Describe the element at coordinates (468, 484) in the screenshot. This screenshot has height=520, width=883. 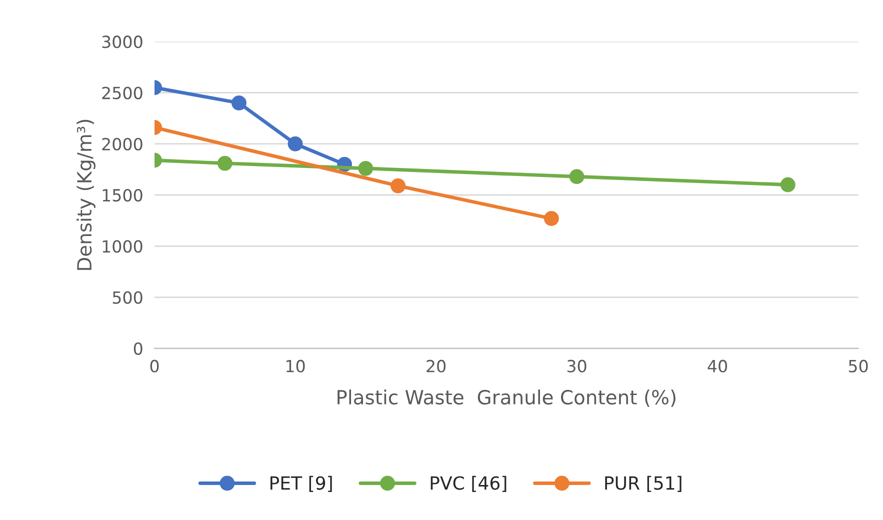
I see `legend-label: PVC [46]` at that location.